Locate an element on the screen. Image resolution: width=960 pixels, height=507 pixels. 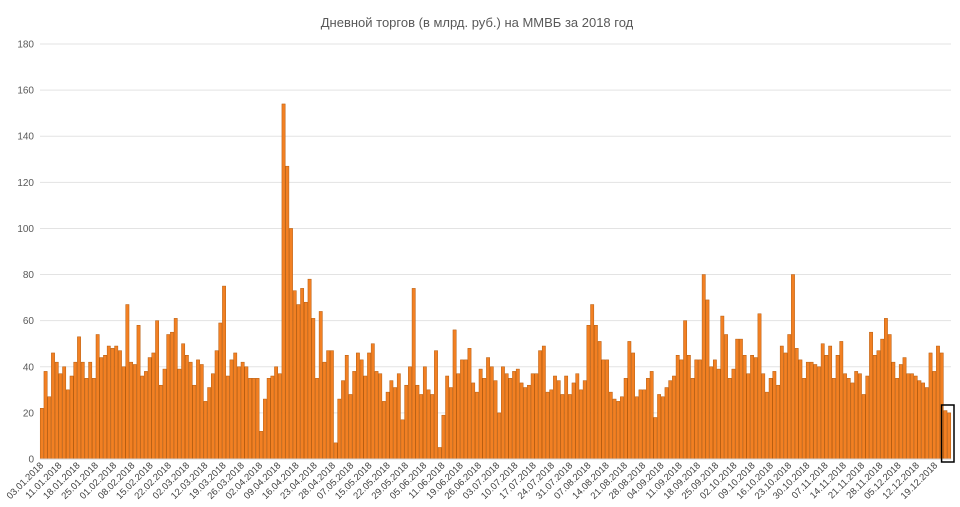
y-tick-label: 40 is located at coordinates (29, 367).